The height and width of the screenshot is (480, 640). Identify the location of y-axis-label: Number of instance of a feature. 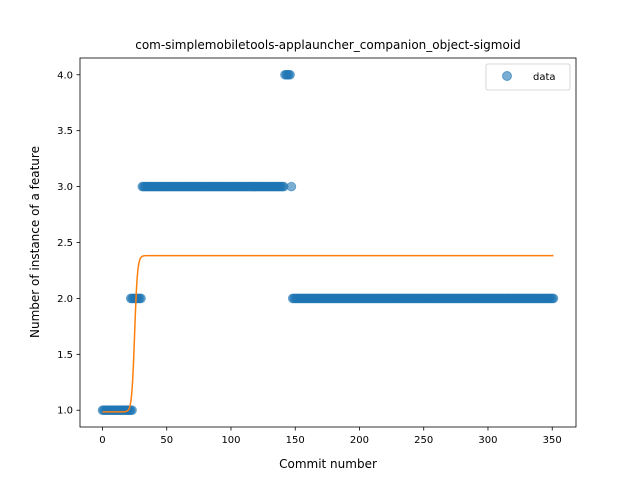
(35, 242).